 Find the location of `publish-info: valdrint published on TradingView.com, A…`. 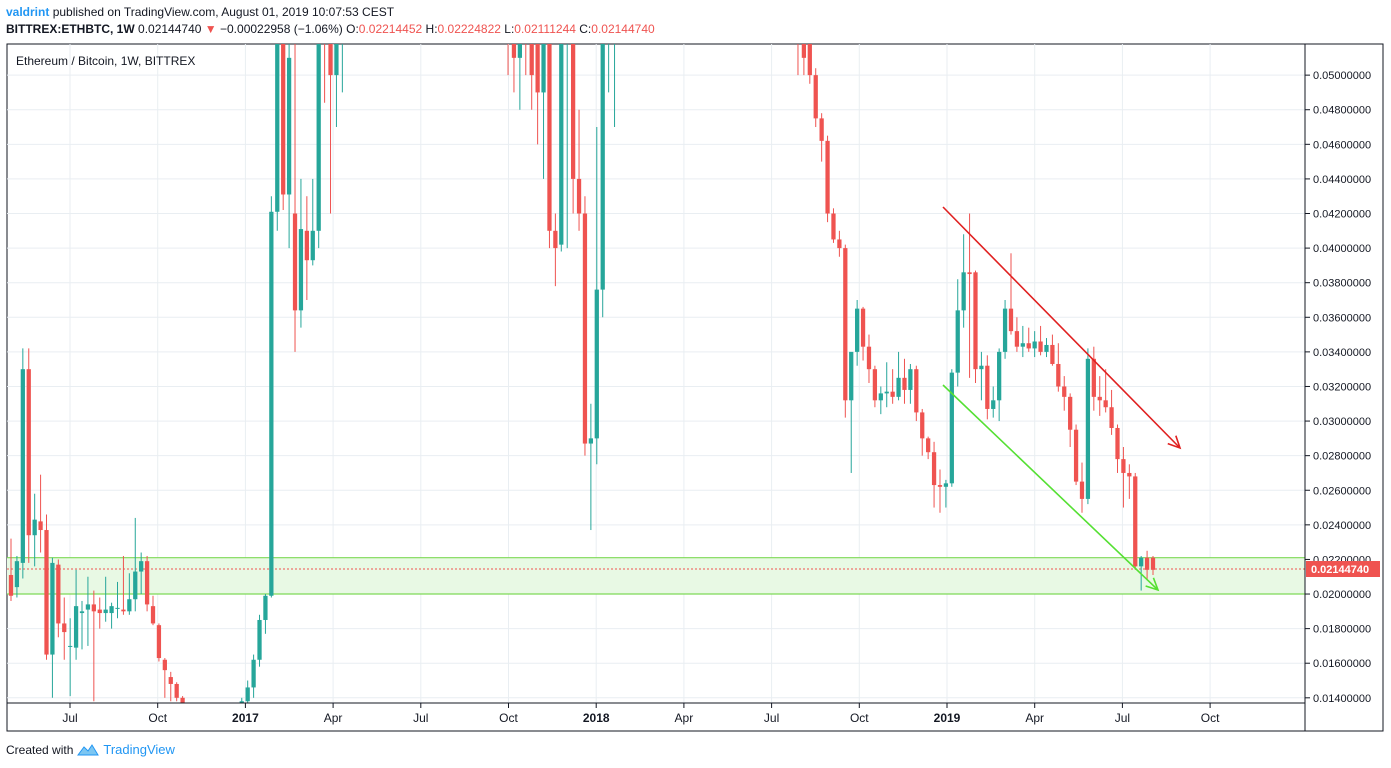

publish-info: valdrint published on TradingView.com, A… is located at coordinates (200, 12).